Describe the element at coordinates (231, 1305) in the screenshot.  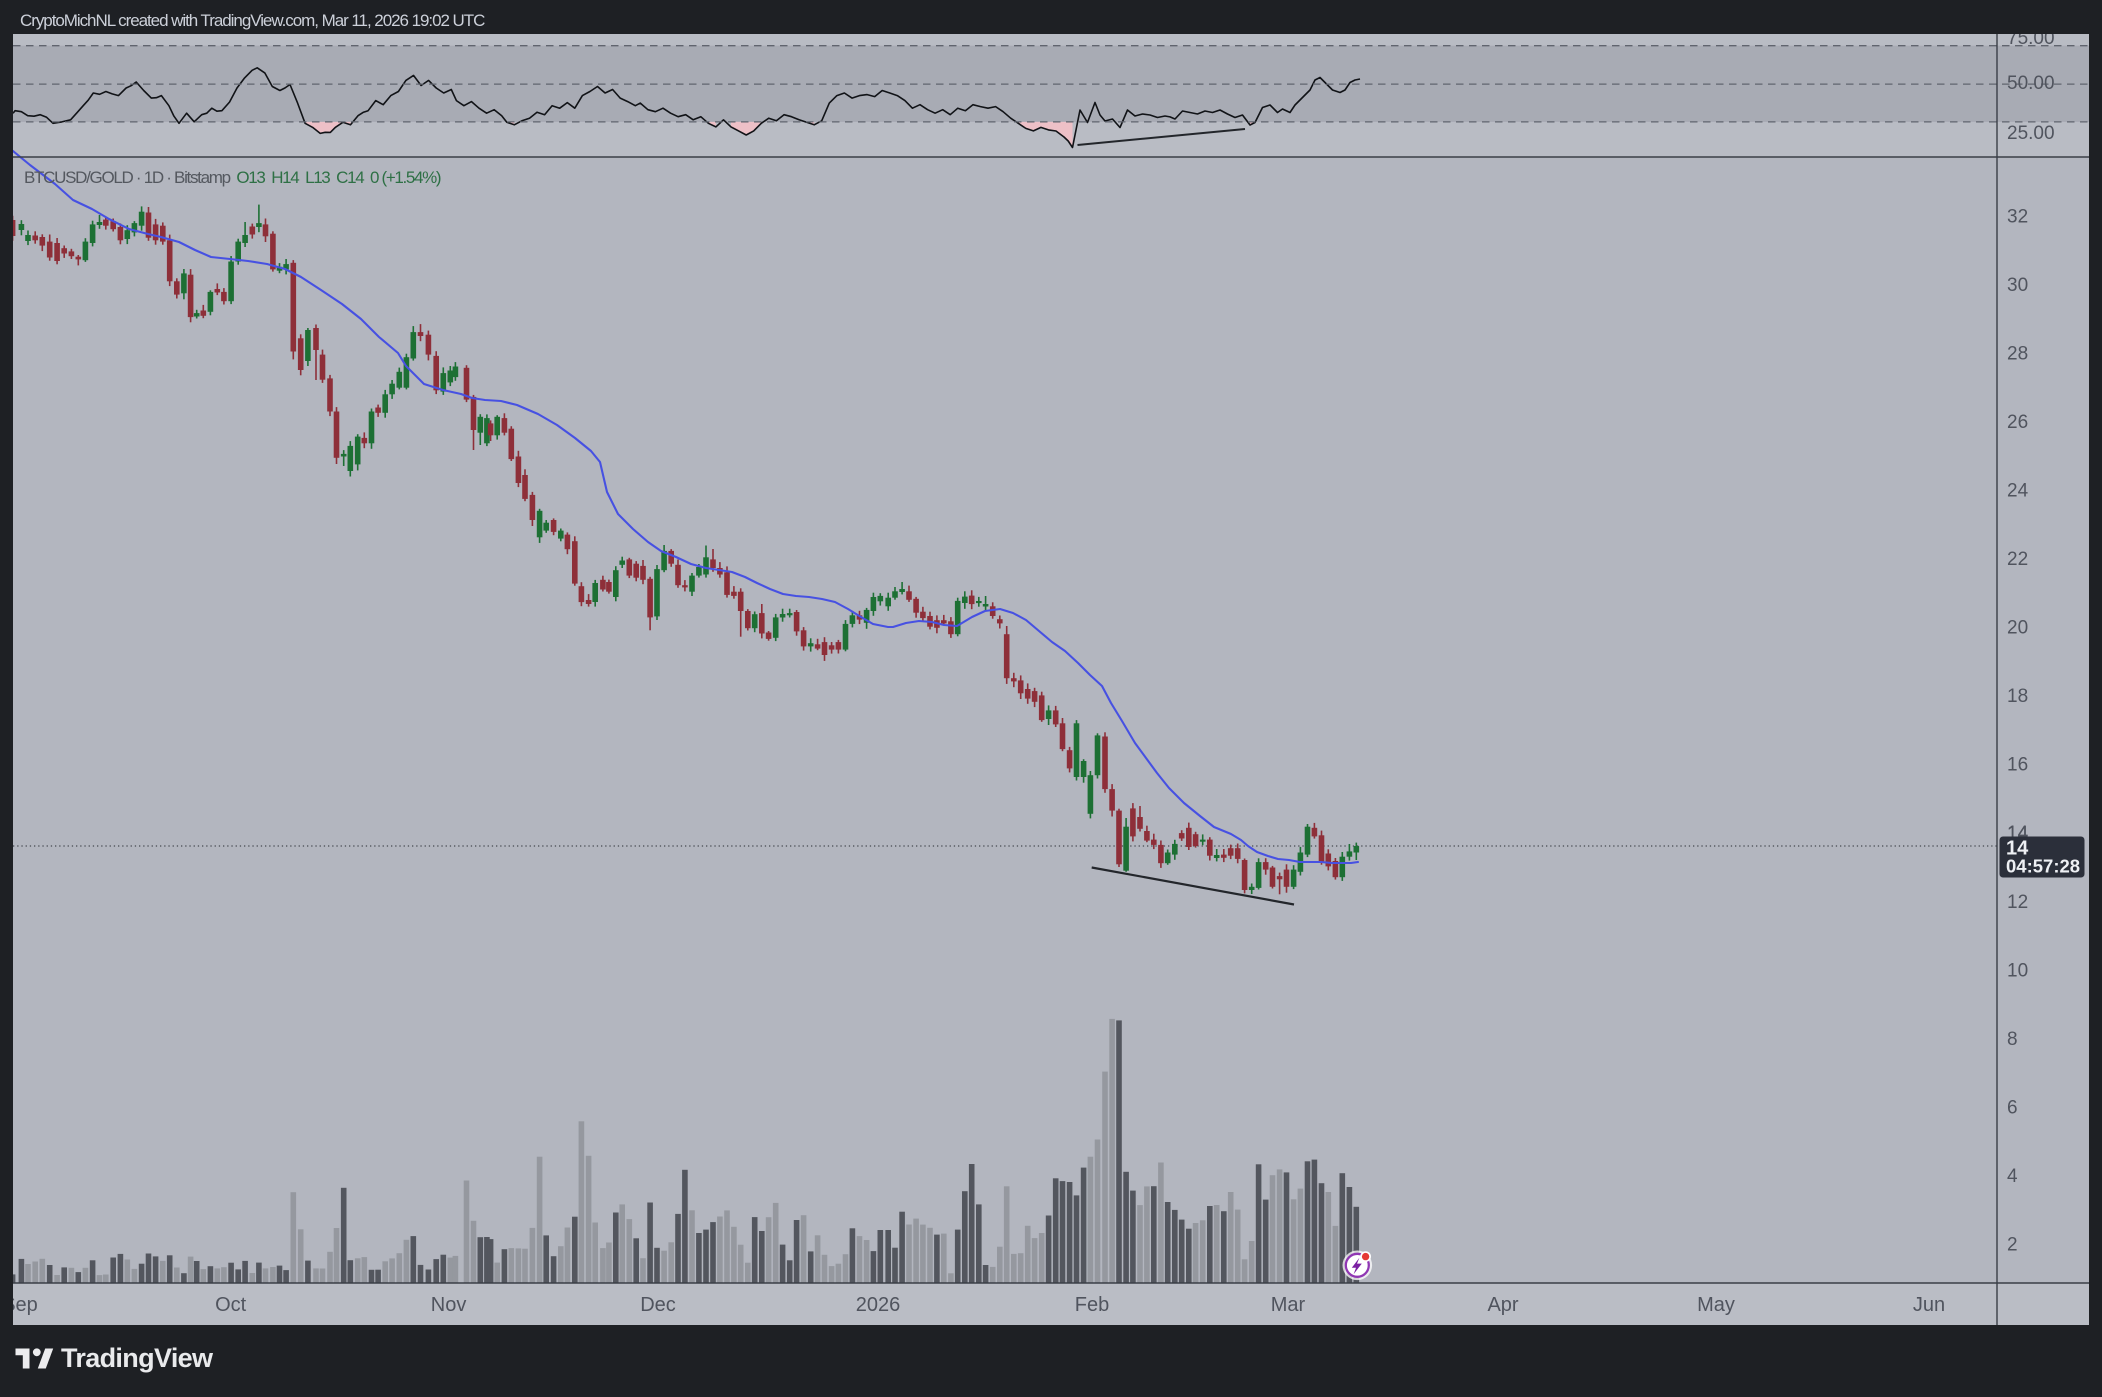
I see `svg-text: Oct` at that location.